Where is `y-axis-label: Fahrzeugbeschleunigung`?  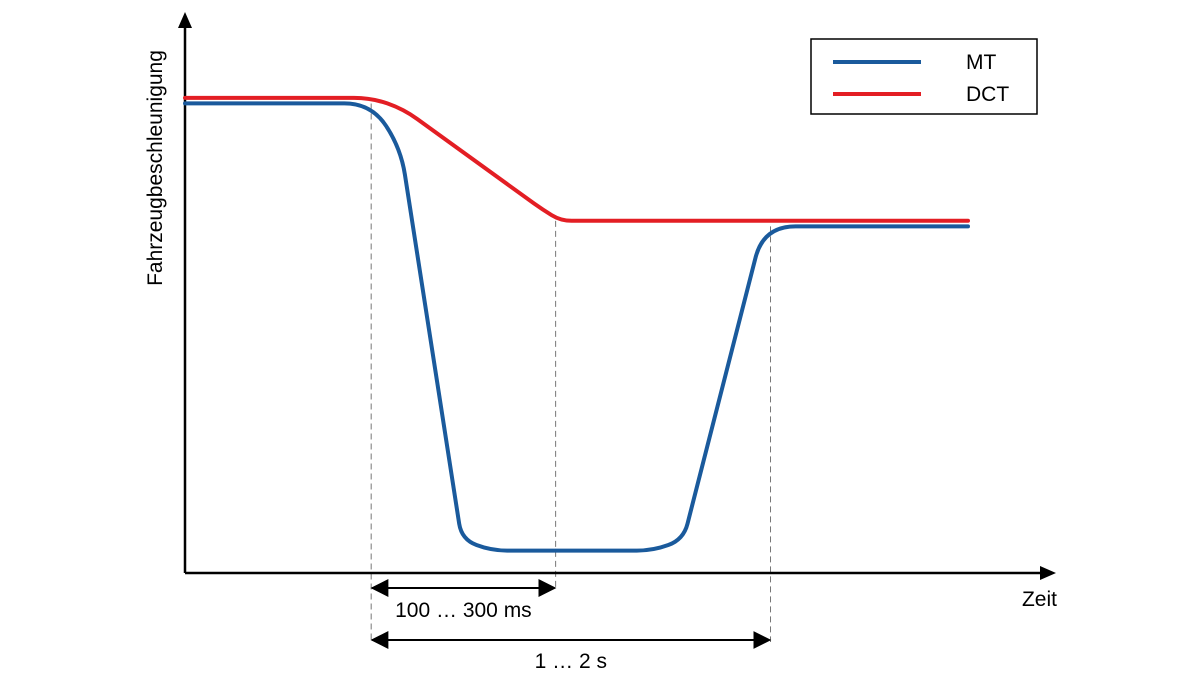
y-axis-label: Fahrzeugbeschleunigung is located at coordinates (155, 168).